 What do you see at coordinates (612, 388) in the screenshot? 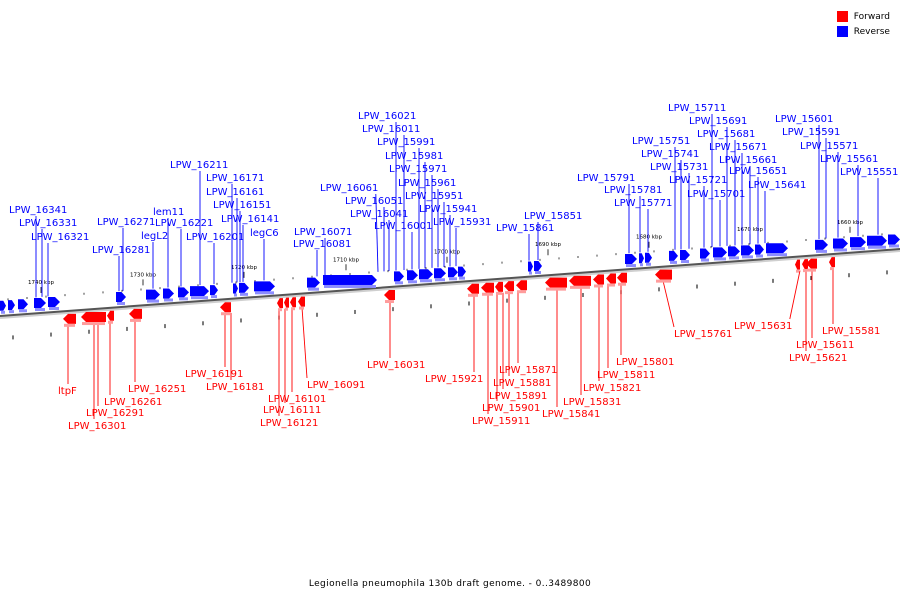
I see `gene-label-lpw-15821: LPW_15821` at bounding box center [612, 388].